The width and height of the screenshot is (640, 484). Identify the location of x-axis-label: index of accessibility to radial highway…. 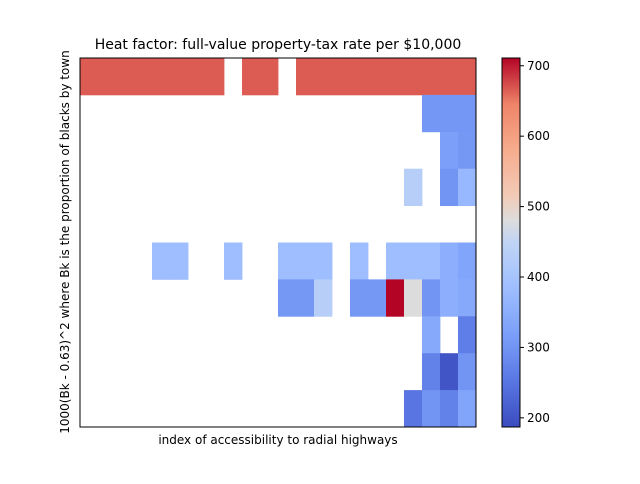
(277, 440).